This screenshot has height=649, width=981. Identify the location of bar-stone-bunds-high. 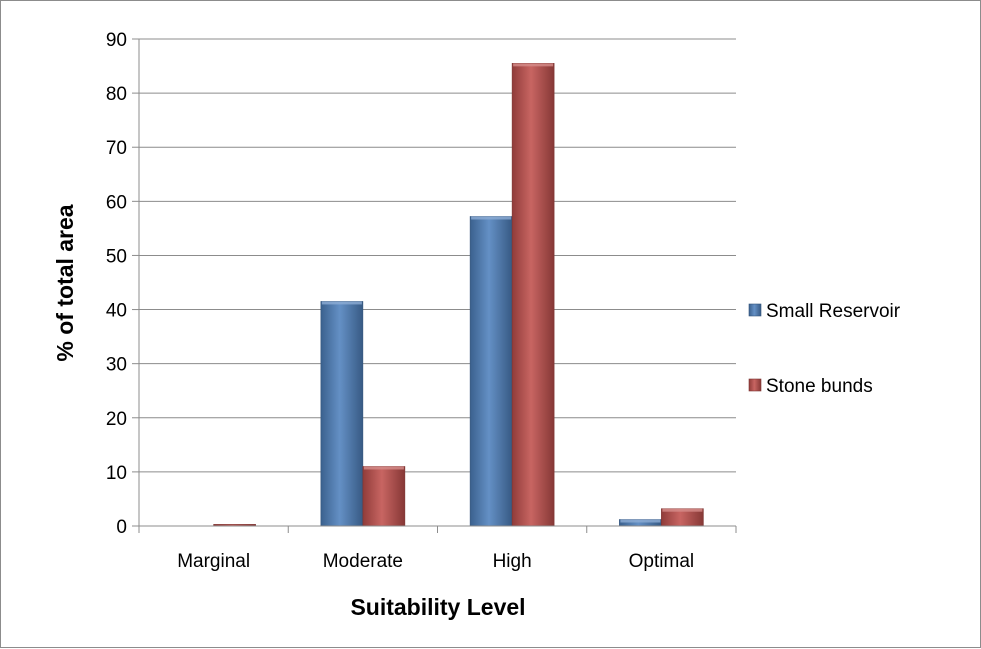
(533, 295).